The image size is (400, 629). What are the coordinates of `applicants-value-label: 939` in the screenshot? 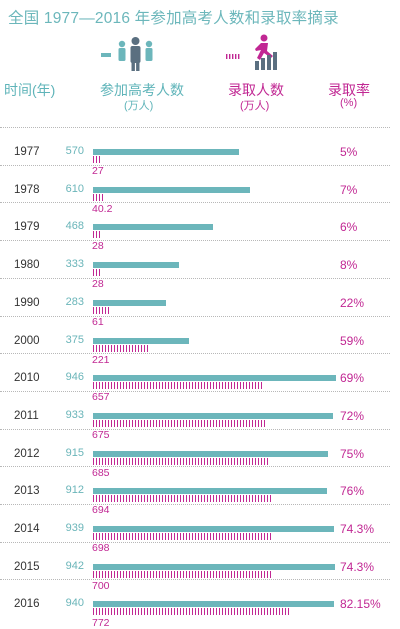 It's located at (74, 528).